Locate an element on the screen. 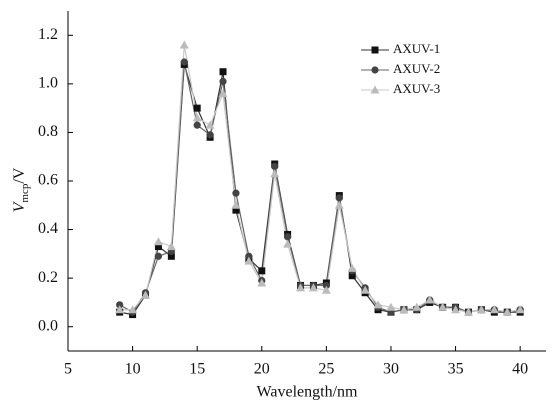 The image size is (552, 405). y-tick-label: 0.6 is located at coordinates (48, 180).